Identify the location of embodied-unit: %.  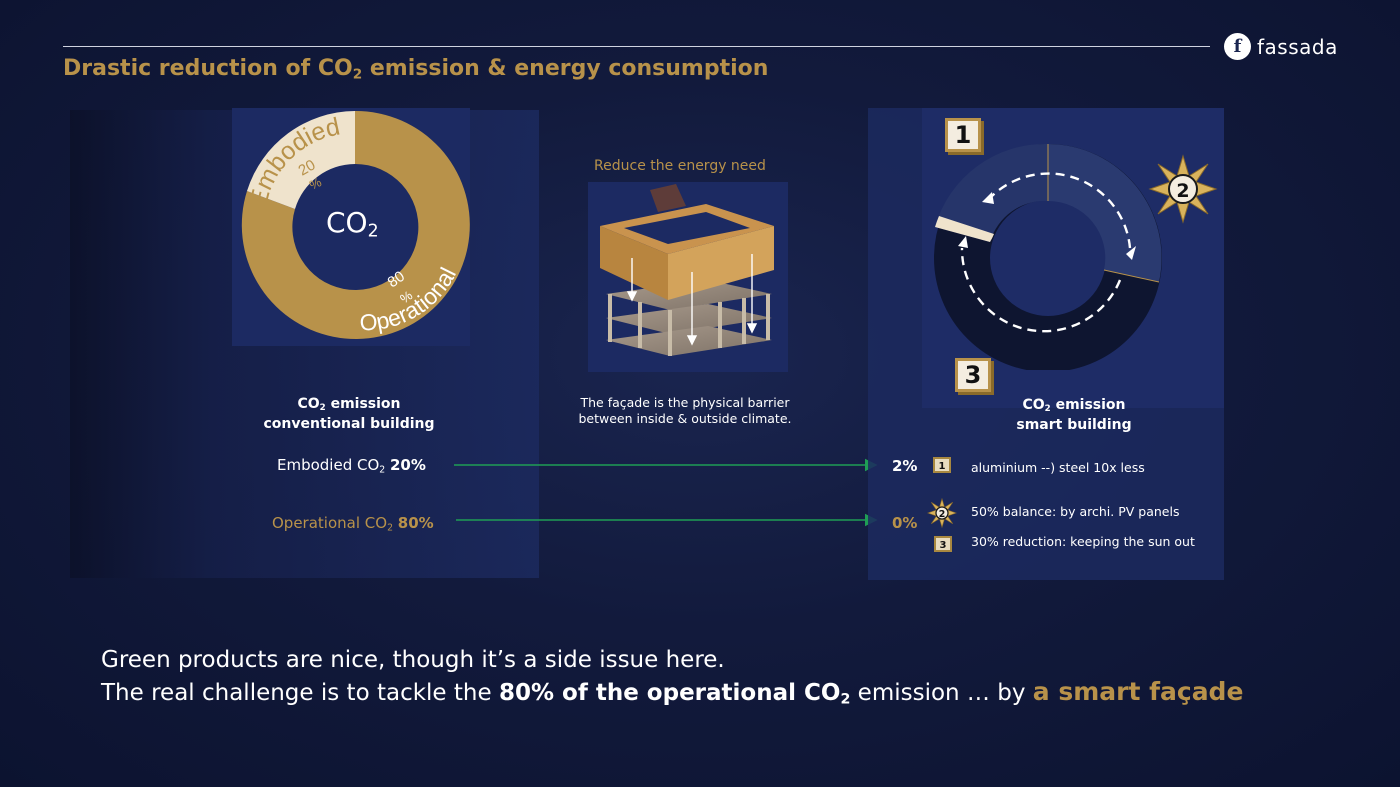
(315, 183).